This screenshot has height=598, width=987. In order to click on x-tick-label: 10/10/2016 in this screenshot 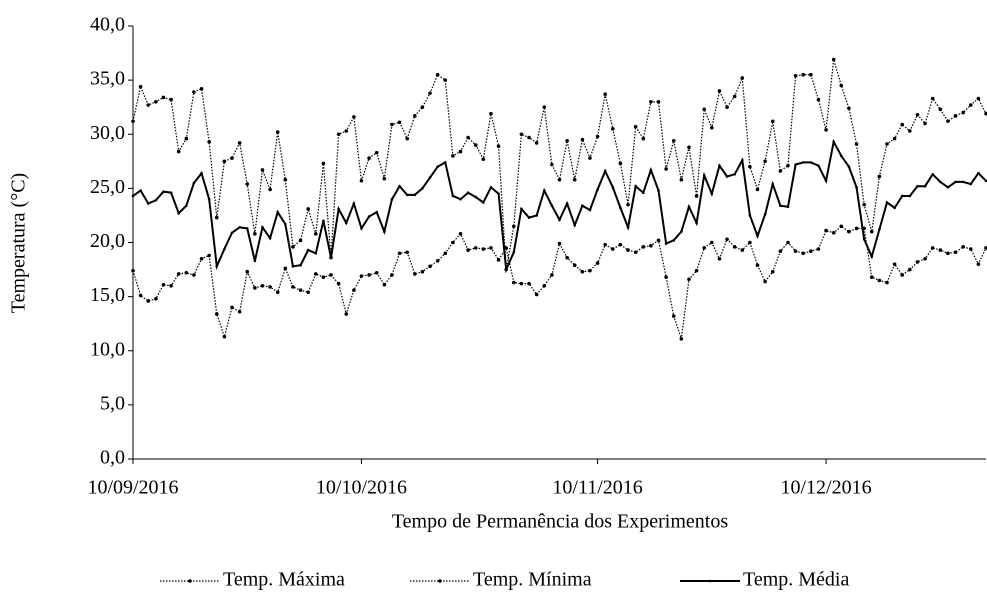, I will do `click(361, 488)`.